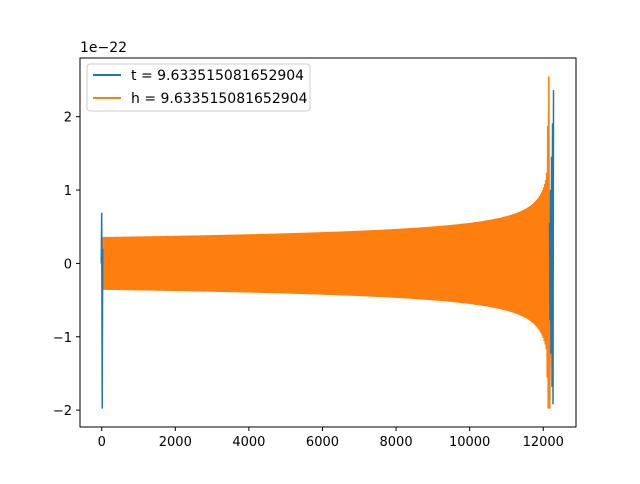 Image resolution: width=640 pixels, height=484 pixels. Describe the element at coordinates (551, 247) in the screenshot. I see `series-end-spike-t` at that location.